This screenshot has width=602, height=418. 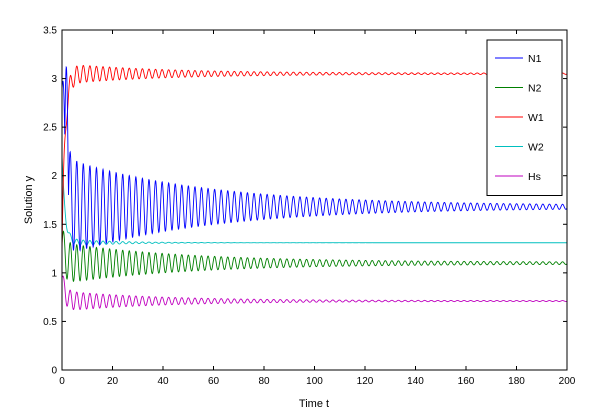 I want to click on x-tick-label: 80, so click(x=264, y=381).